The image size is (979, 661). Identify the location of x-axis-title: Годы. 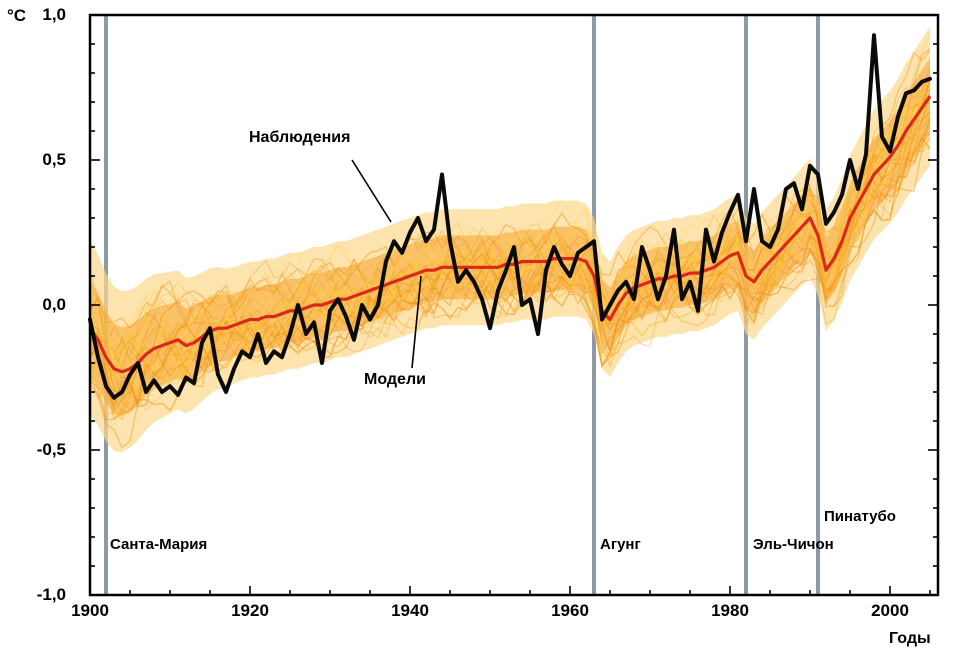
(910, 638).